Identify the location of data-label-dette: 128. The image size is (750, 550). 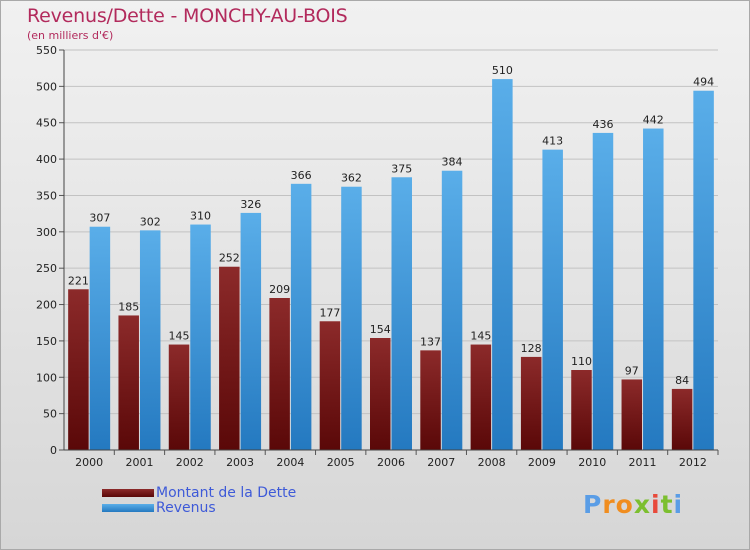
(531, 348).